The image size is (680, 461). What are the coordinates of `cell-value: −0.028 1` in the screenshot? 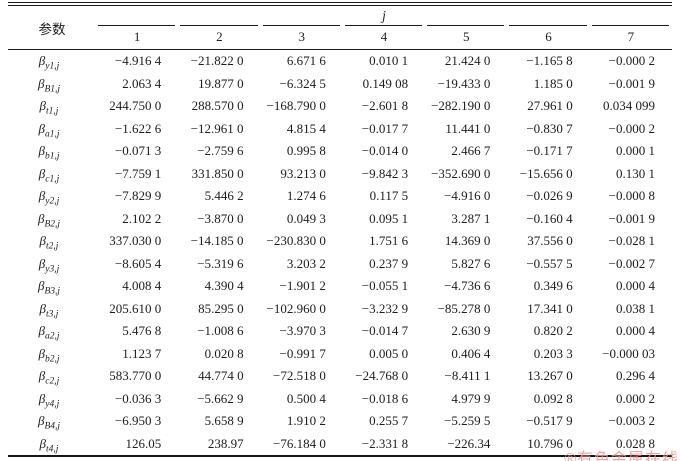 It's located at (631, 241).